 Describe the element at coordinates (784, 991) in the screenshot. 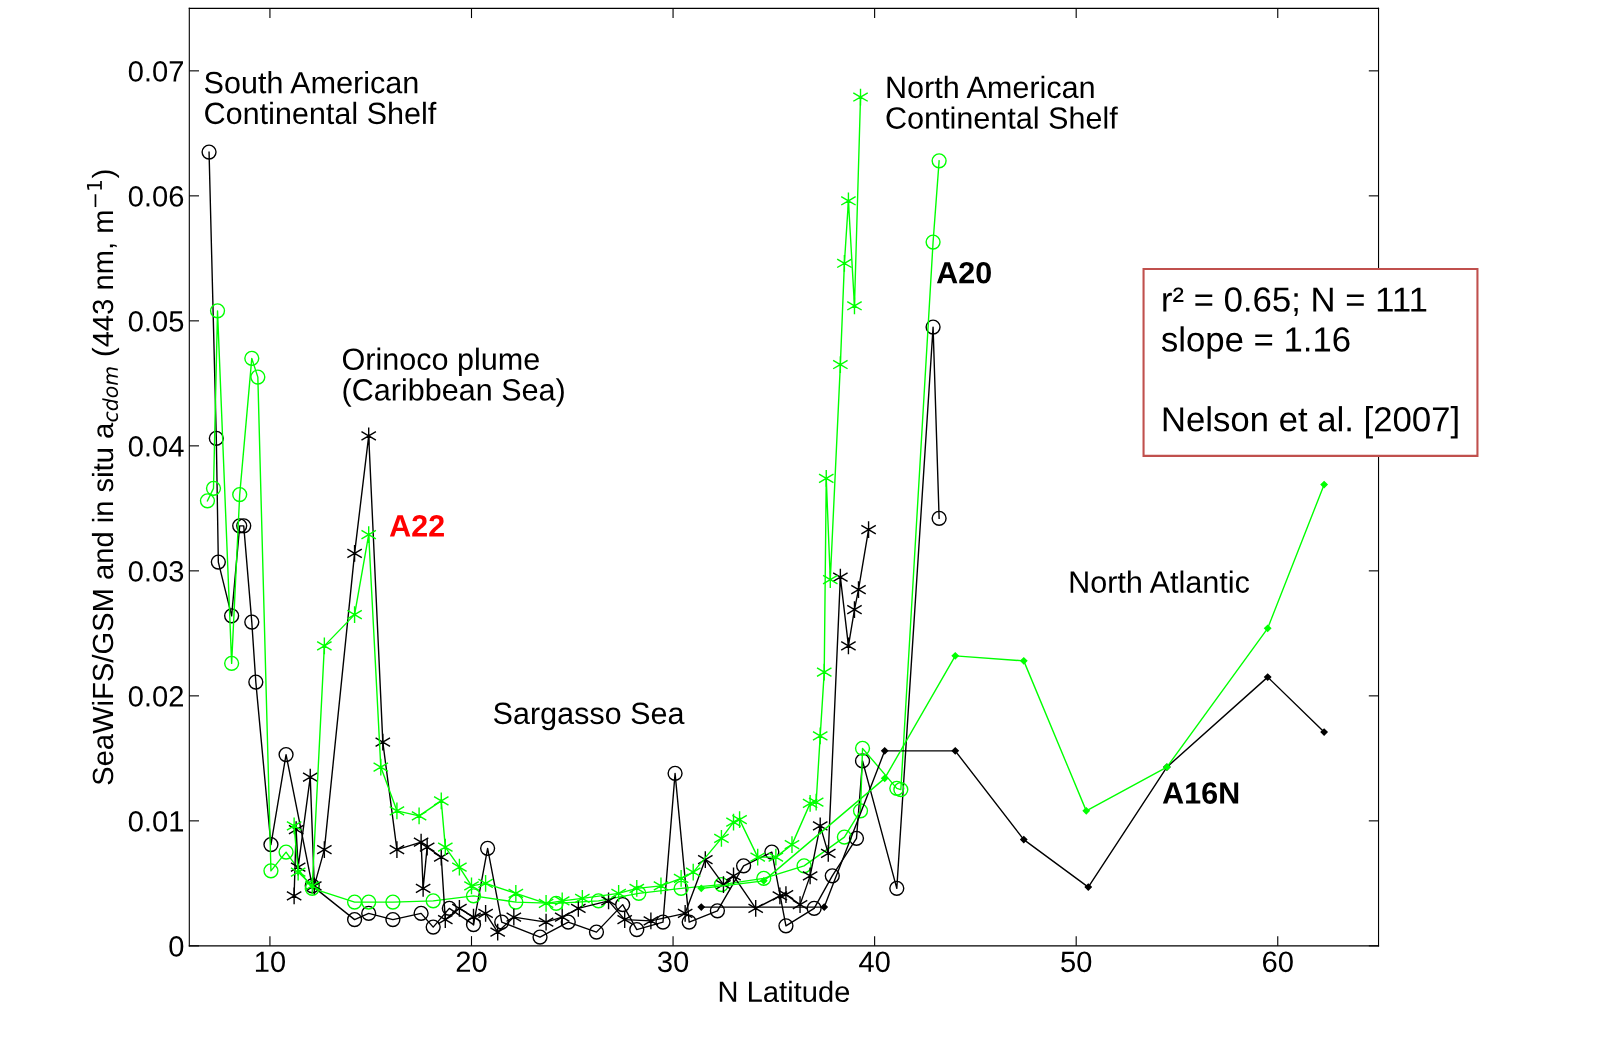

I see `x-axis-title: N Latitude` at that location.